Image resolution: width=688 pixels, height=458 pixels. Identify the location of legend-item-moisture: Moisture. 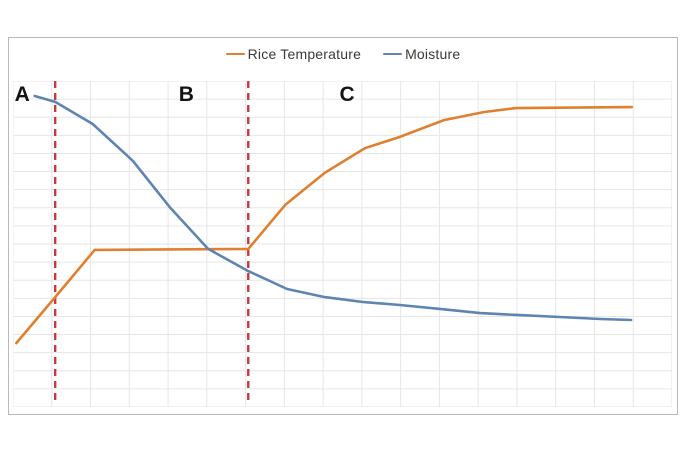
(421, 54).